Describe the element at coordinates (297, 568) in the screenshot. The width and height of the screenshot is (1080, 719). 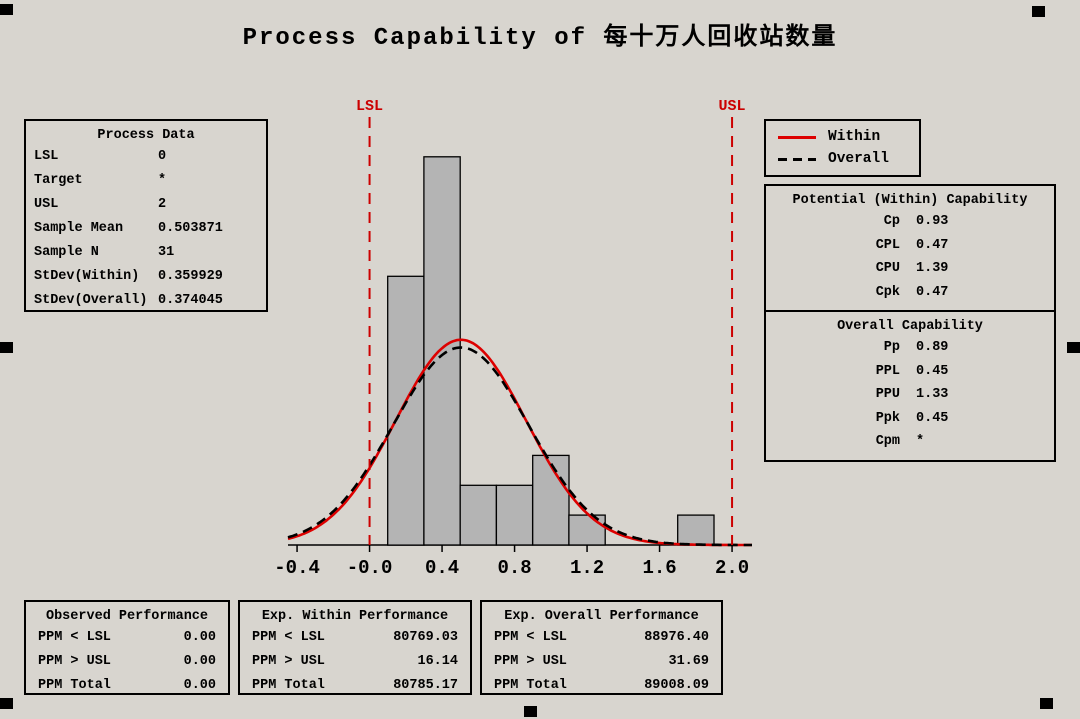
I see `x-tick-label: -0.4` at that location.